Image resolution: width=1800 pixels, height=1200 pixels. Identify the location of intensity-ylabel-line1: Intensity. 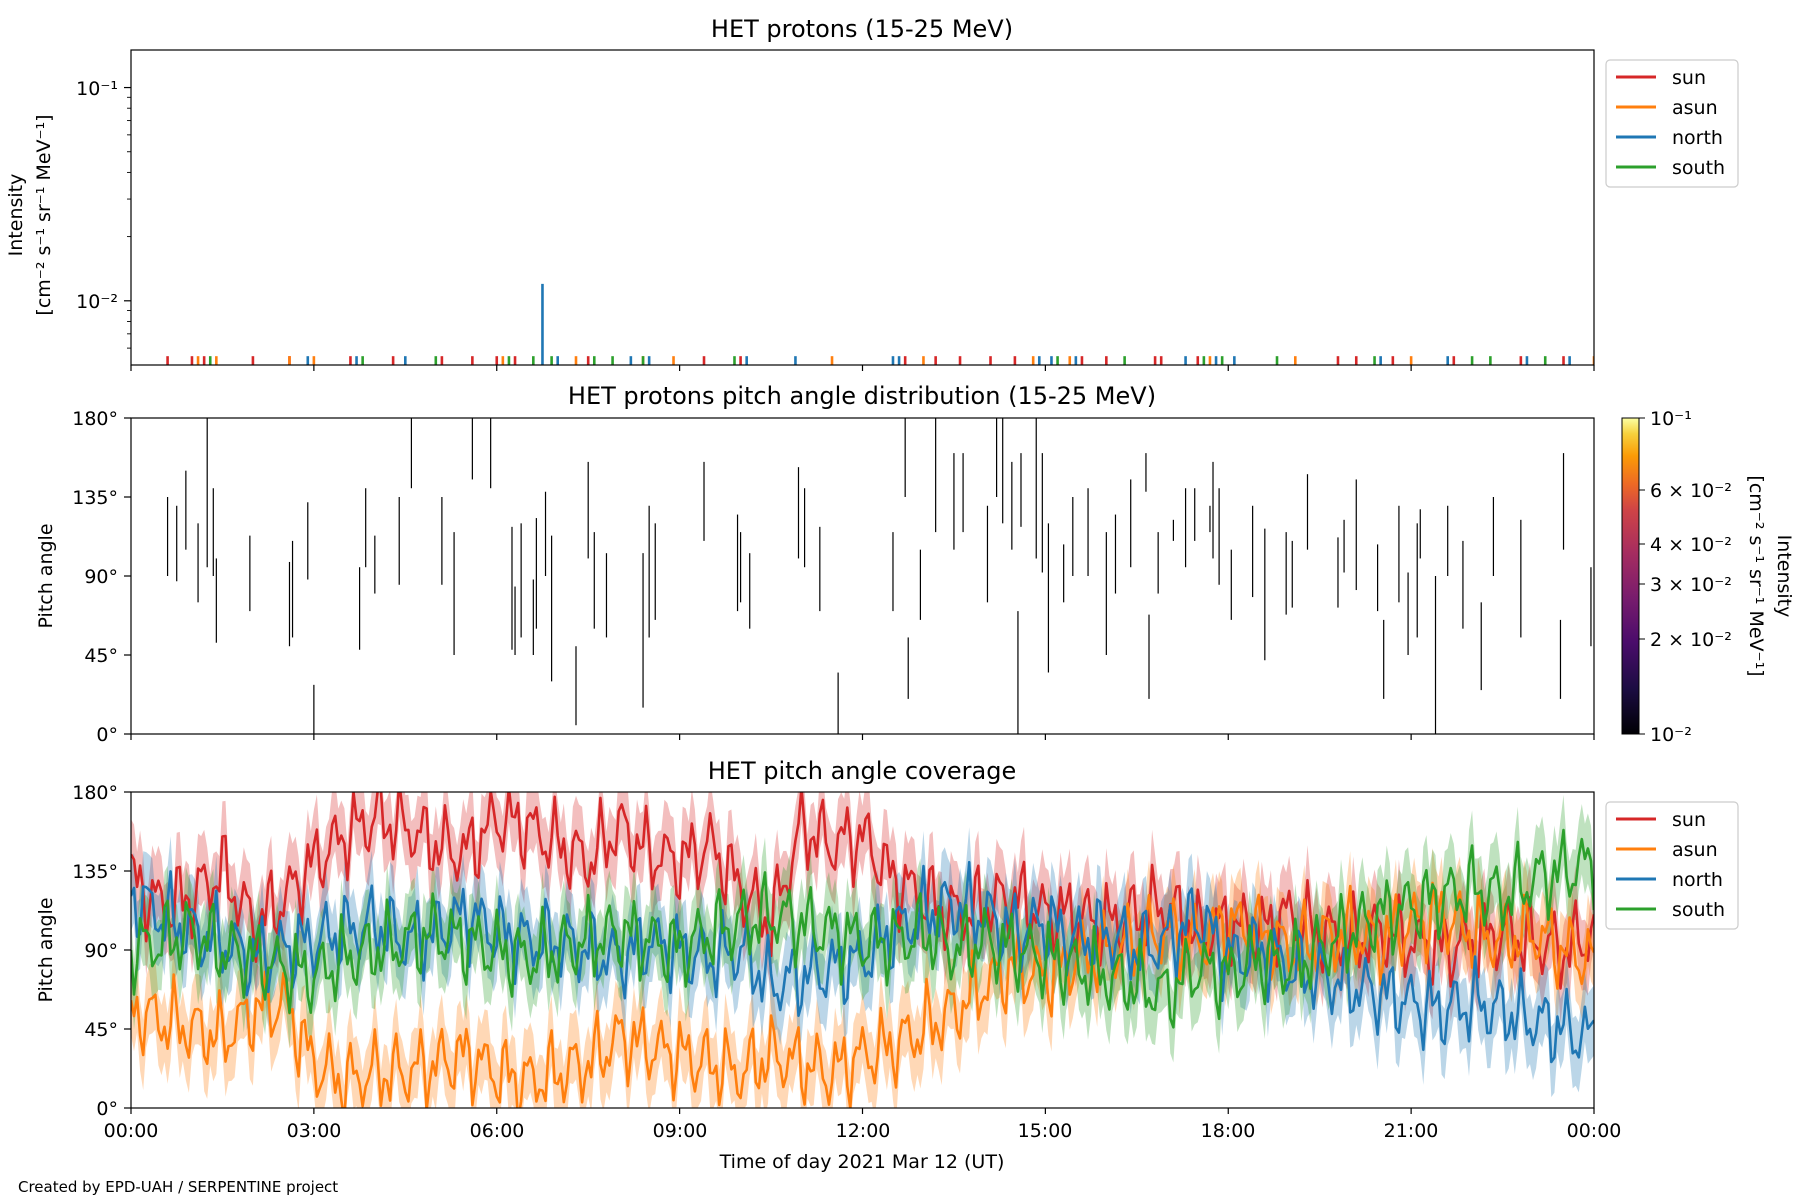
(16, 215).